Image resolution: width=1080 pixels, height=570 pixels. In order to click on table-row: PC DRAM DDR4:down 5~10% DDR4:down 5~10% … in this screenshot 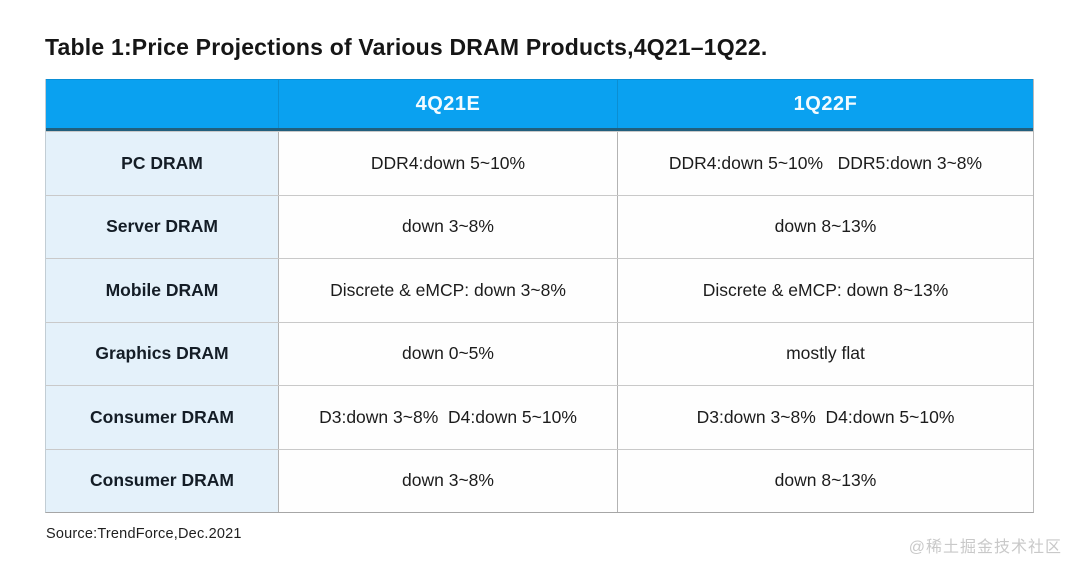, I will do `click(539, 163)`.